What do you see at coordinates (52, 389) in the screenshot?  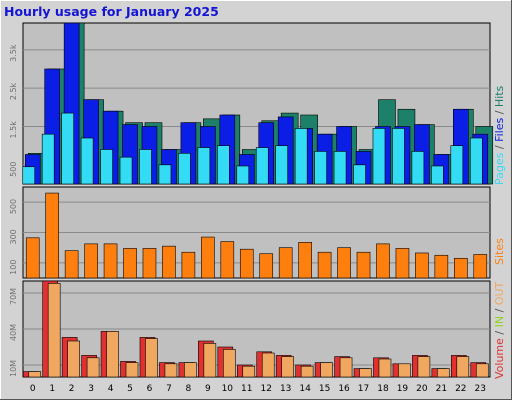 I see `x-tick-label: 1` at bounding box center [52, 389].